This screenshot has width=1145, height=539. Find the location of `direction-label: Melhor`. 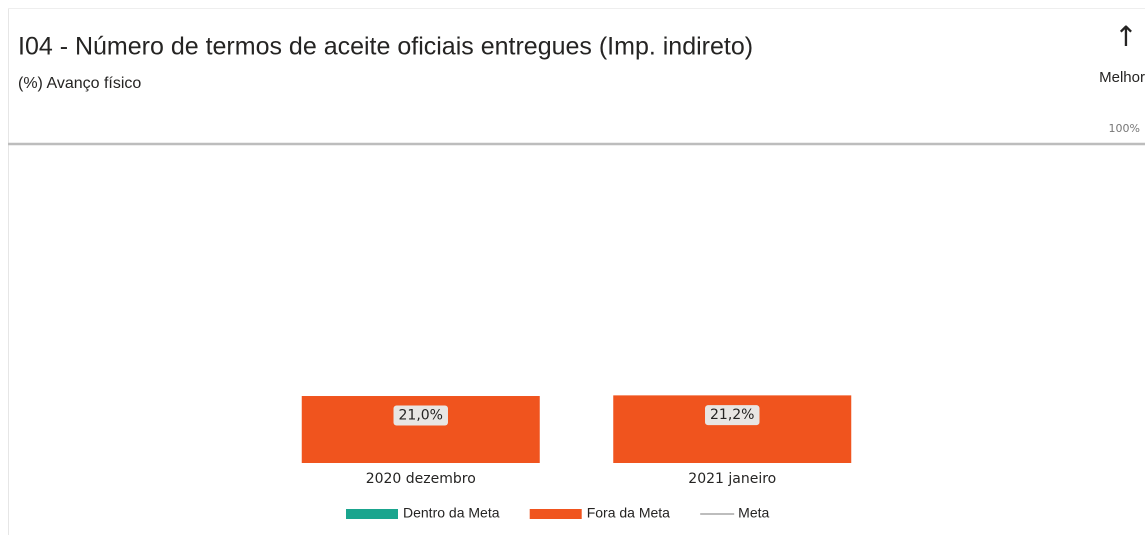

direction-label: Melhor is located at coordinates (1122, 77).